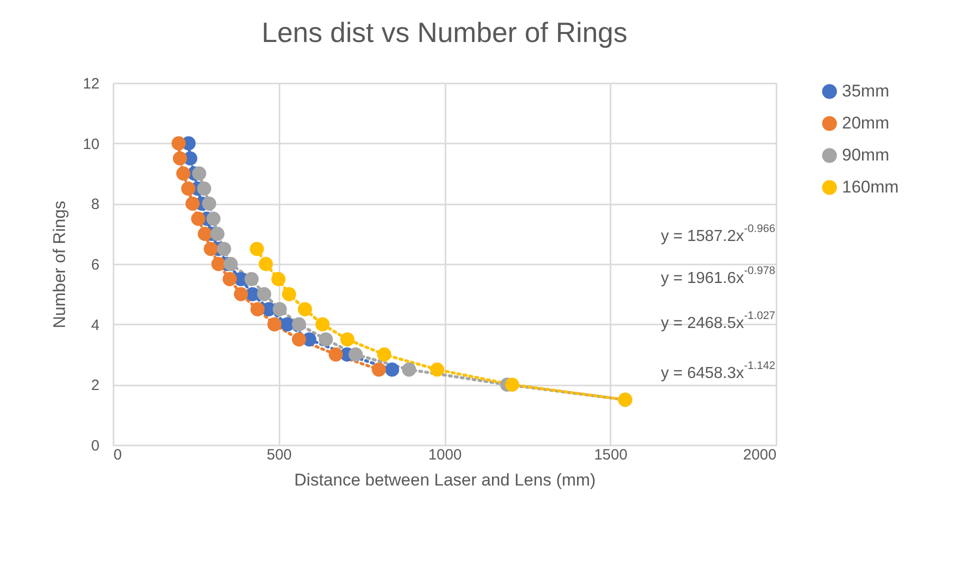 The height and width of the screenshot is (583, 969). What do you see at coordinates (866, 91) in the screenshot?
I see `legend-label: 35mm` at bounding box center [866, 91].